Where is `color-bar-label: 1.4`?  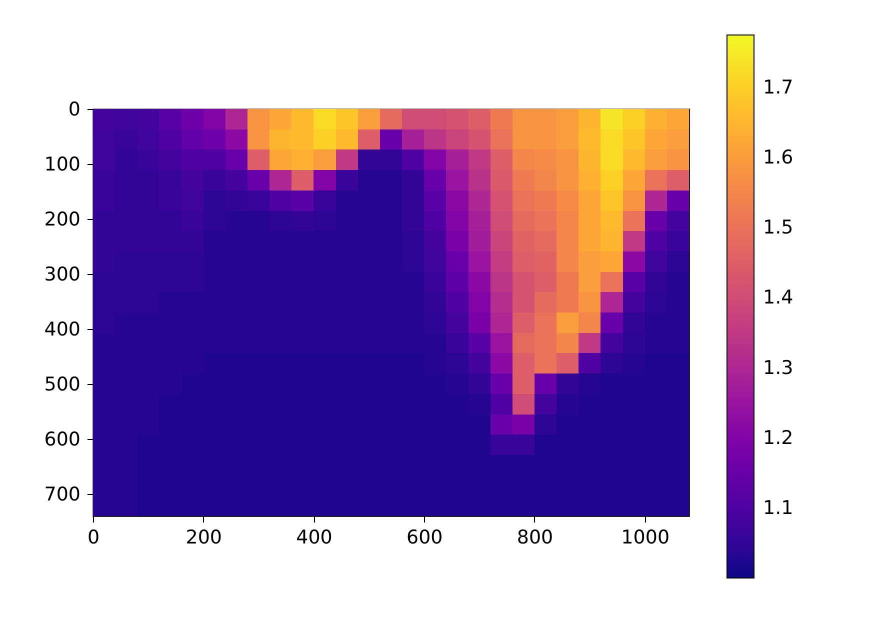 color-bar-label: 1.4 is located at coordinates (778, 297).